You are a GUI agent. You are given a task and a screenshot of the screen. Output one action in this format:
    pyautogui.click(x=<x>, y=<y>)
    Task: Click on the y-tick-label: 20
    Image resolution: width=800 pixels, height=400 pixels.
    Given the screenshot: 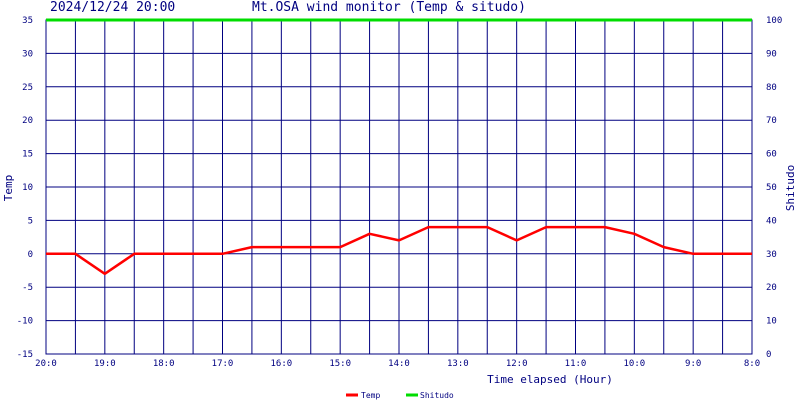 What is the action you would take?
    pyautogui.click(x=27, y=121)
    